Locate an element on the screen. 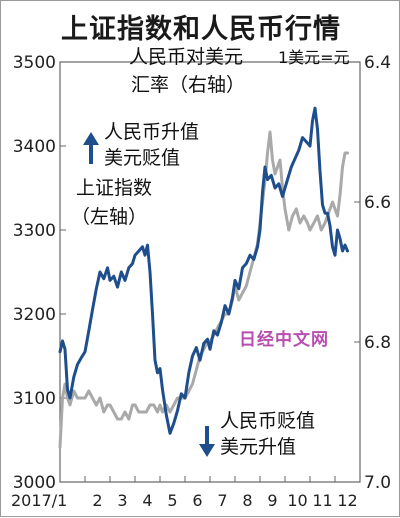  left-tick-label-3: 3300 is located at coordinates (34, 231).